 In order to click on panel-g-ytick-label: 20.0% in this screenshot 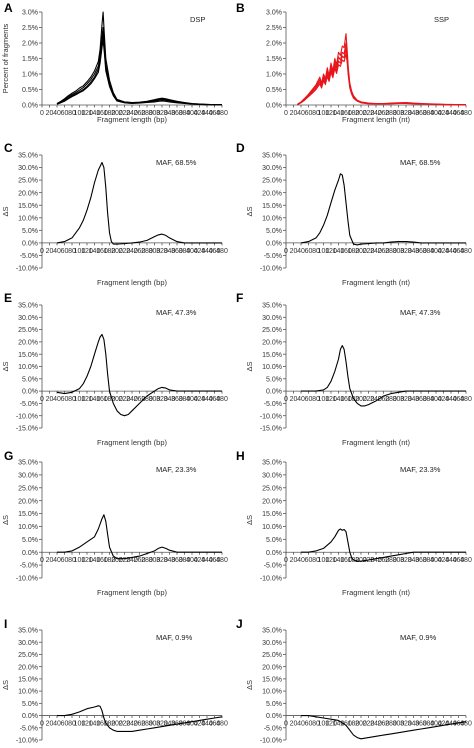, I will do `click(28, 501)`.